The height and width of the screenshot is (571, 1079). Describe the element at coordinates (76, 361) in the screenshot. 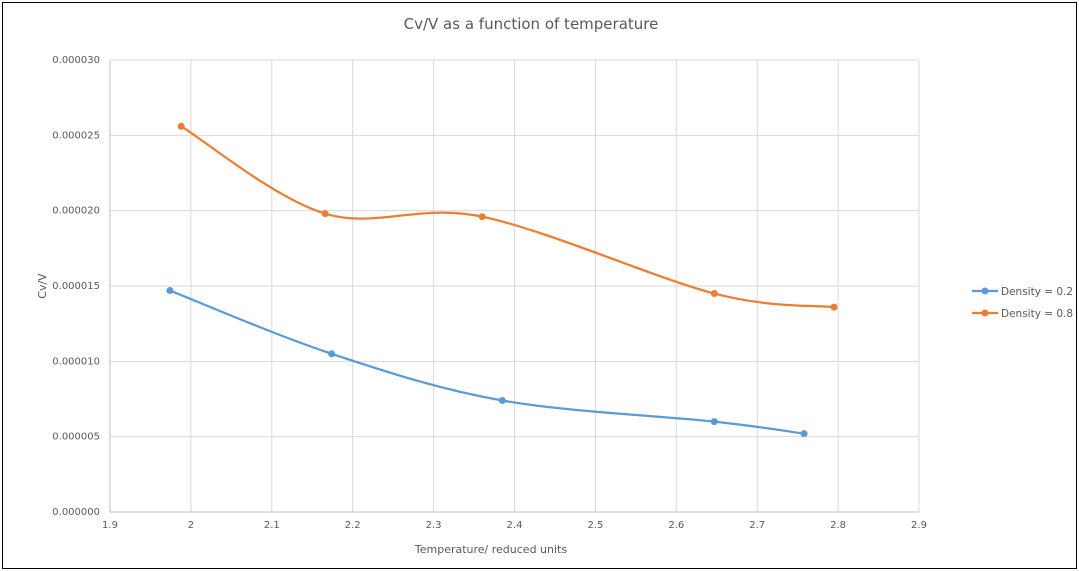

I see `y-tick-label: 0.000010` at that location.